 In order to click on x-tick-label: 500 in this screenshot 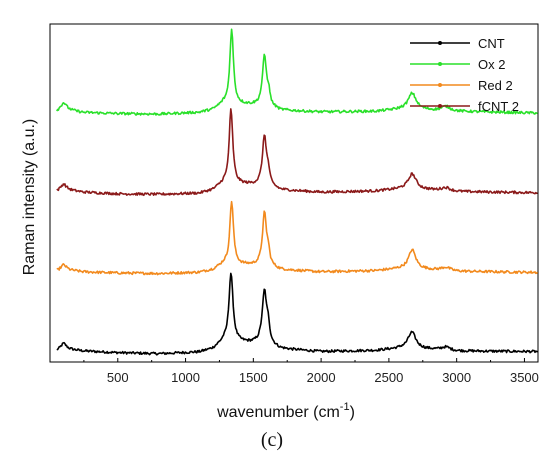, I will do `click(118, 377)`.